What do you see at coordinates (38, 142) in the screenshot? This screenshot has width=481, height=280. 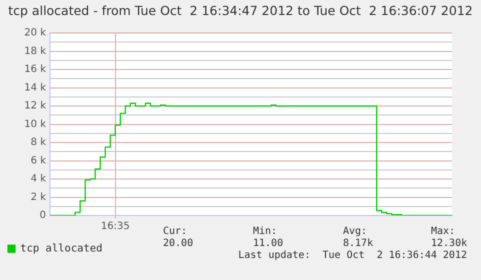 I see `y-tick-label: 8 k` at bounding box center [38, 142].